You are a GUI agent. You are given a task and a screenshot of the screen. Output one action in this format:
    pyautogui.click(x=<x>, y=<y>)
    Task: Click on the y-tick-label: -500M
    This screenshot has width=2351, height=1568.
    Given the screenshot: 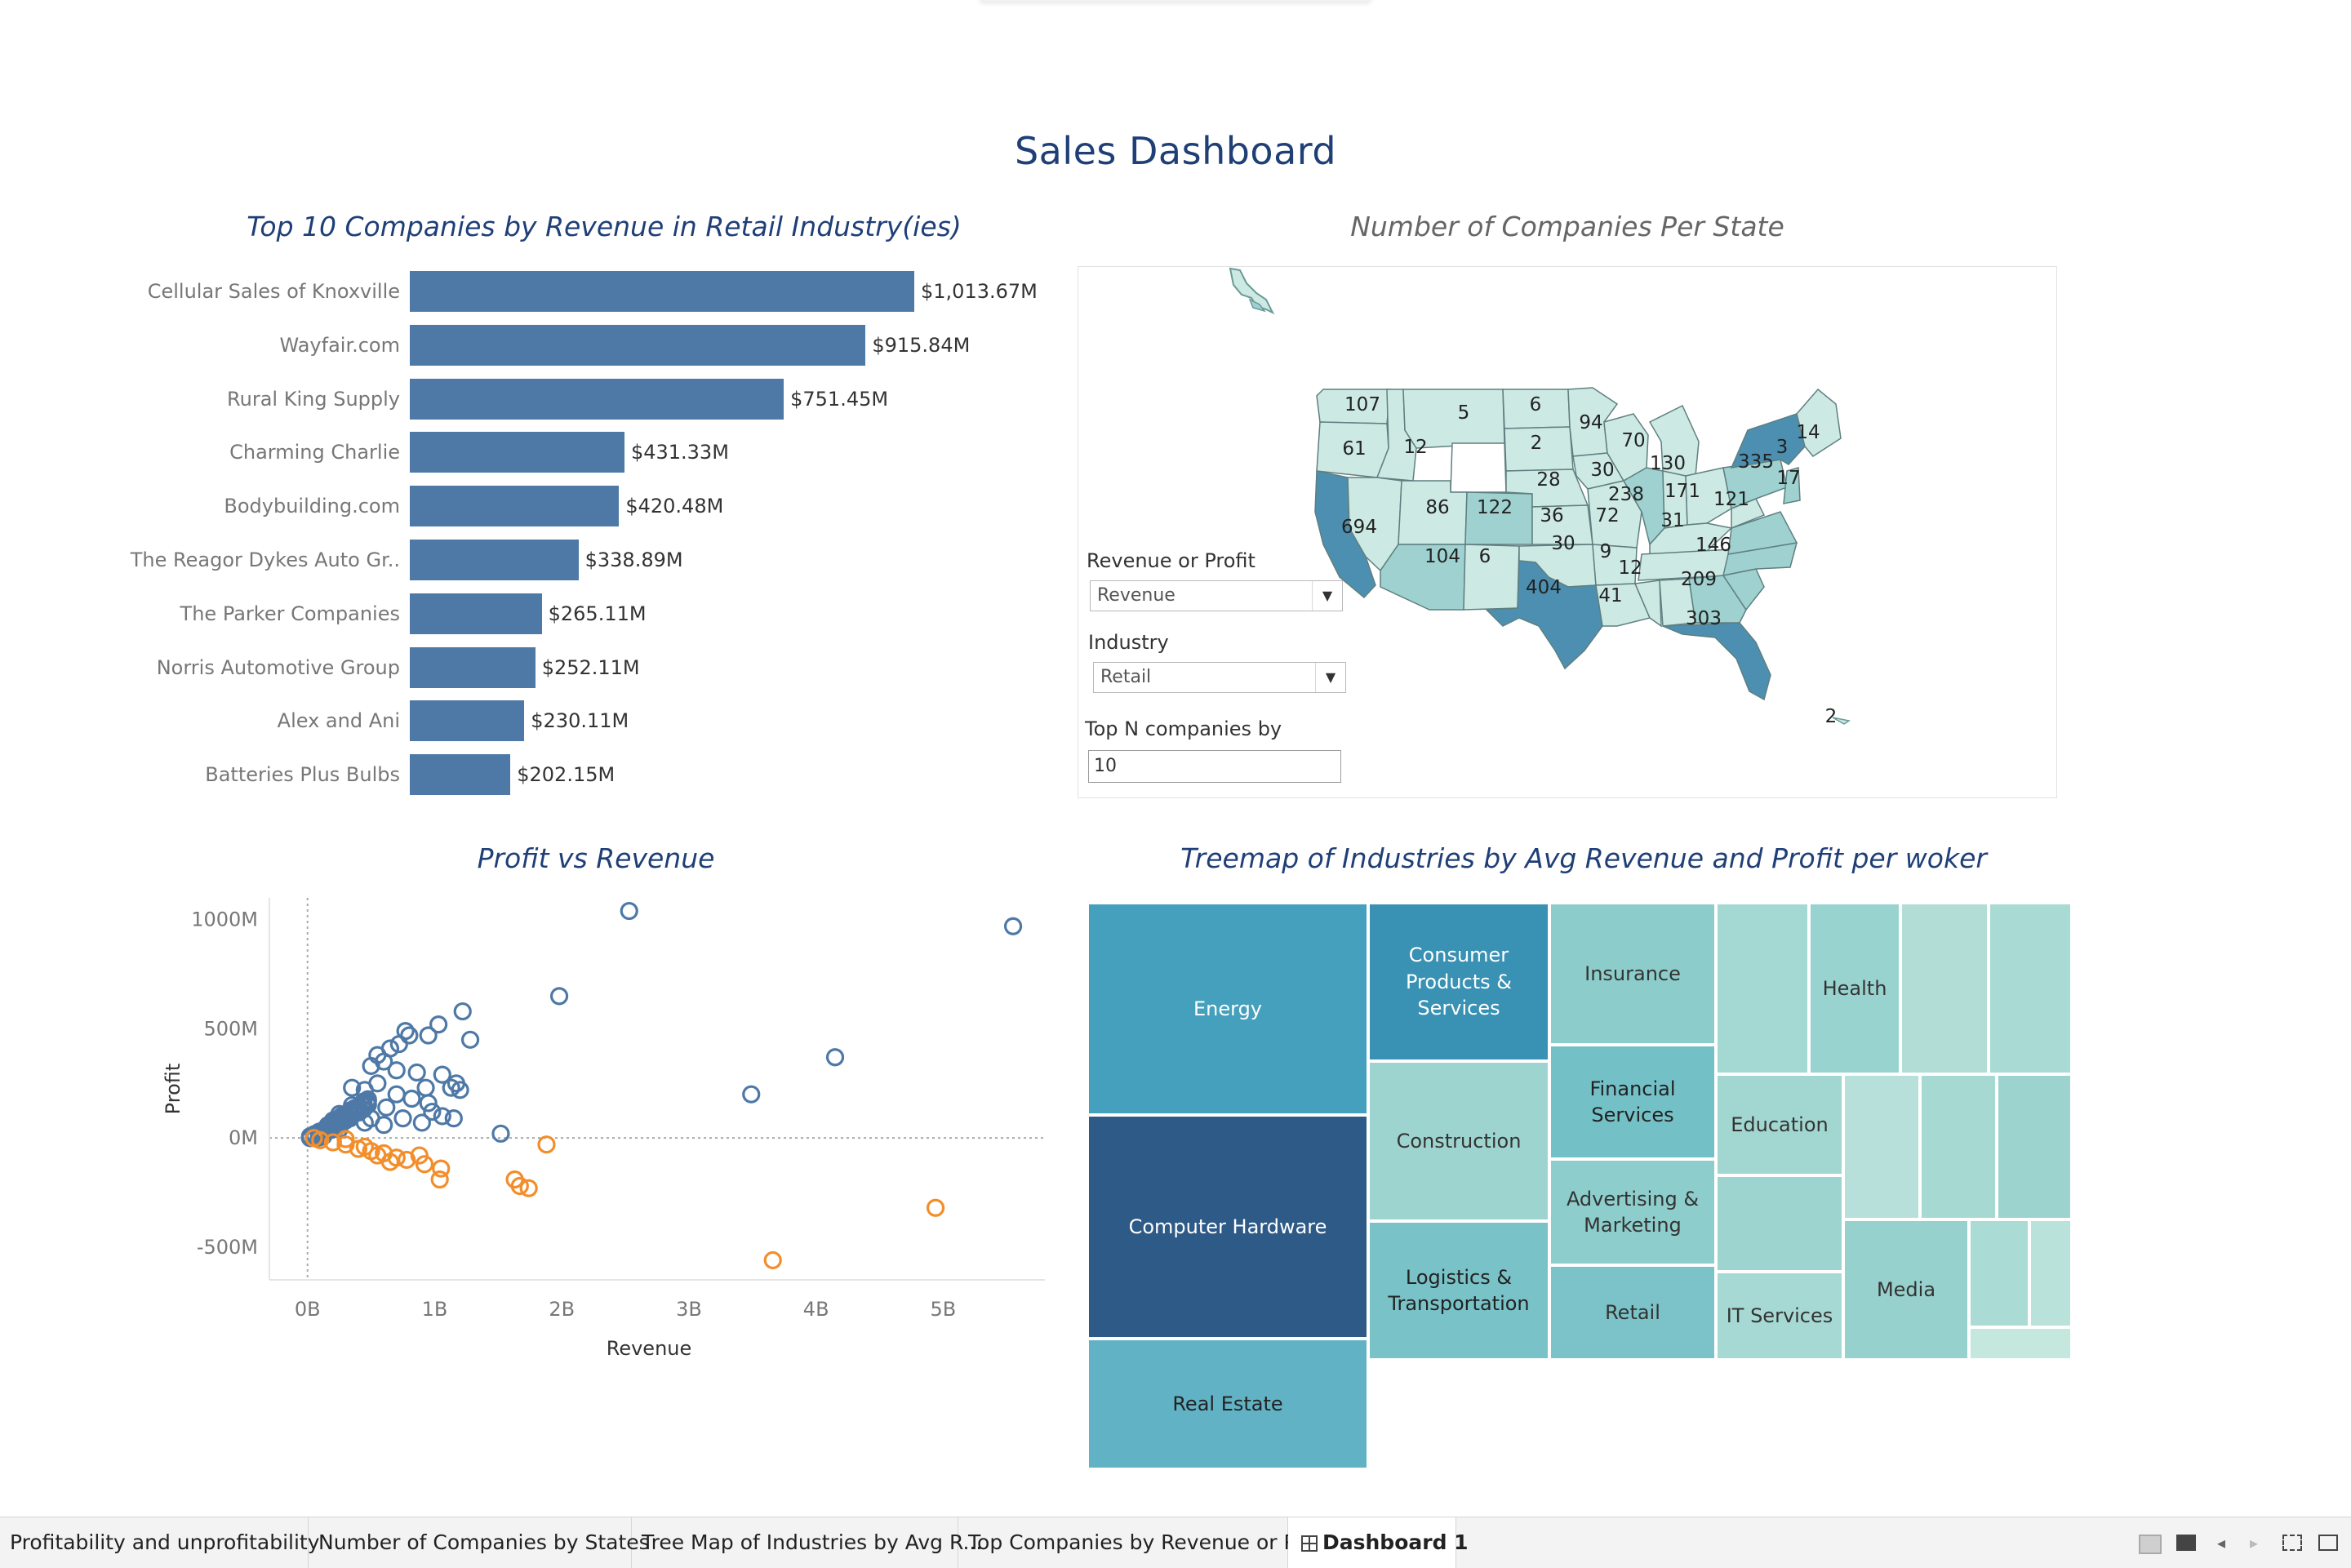 What is the action you would take?
    pyautogui.click(x=228, y=1247)
    